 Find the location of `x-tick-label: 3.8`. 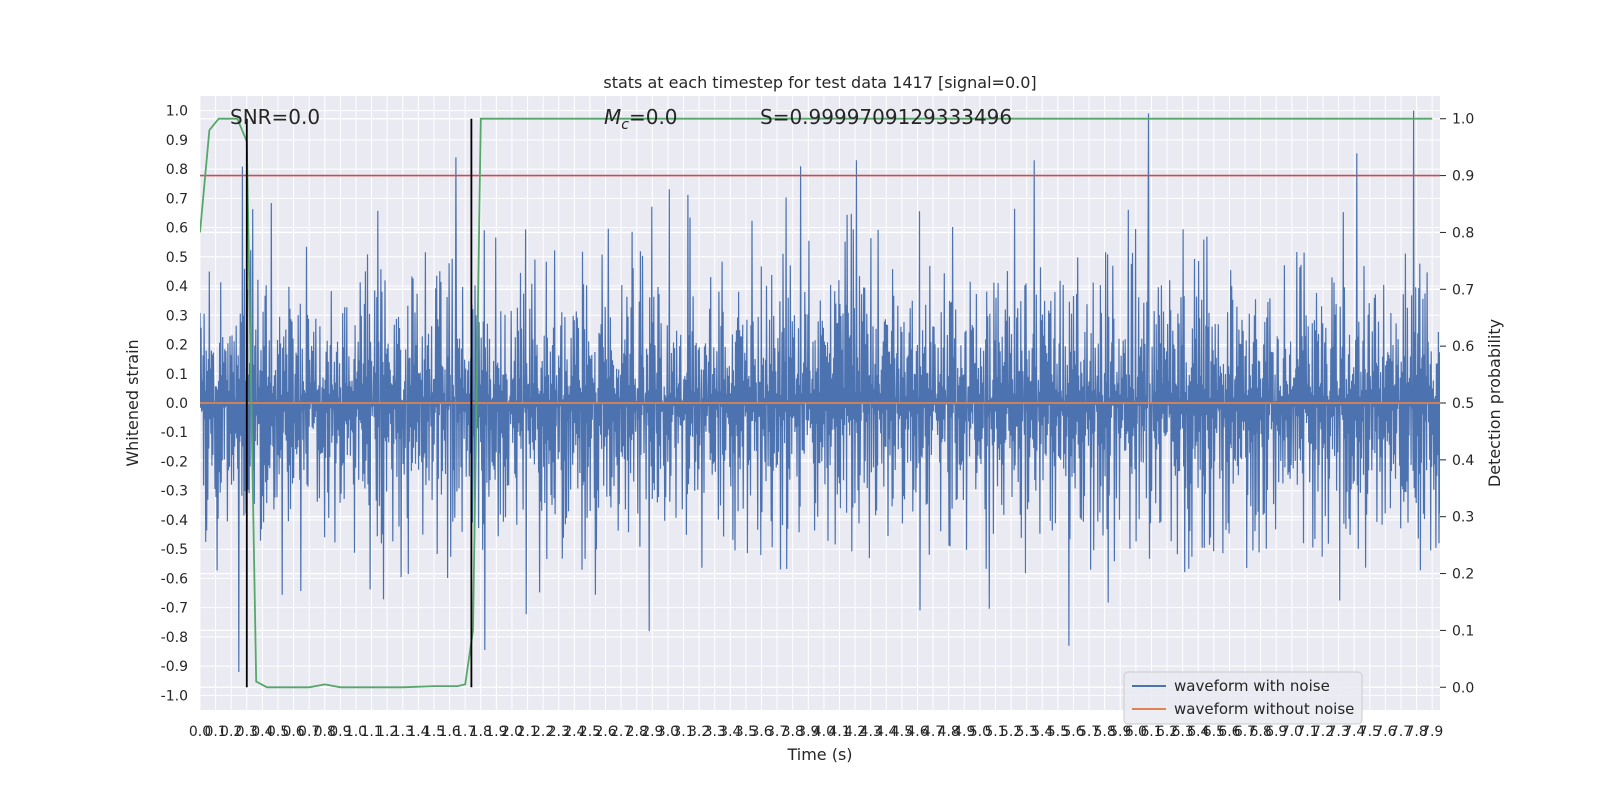

x-tick-label: 3.8 is located at coordinates (793, 732).